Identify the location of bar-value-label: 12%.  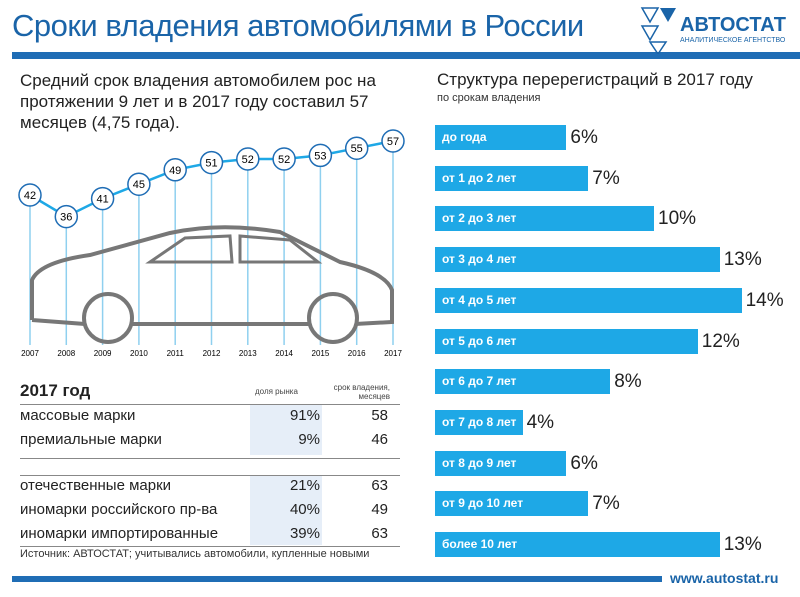
(720, 341).